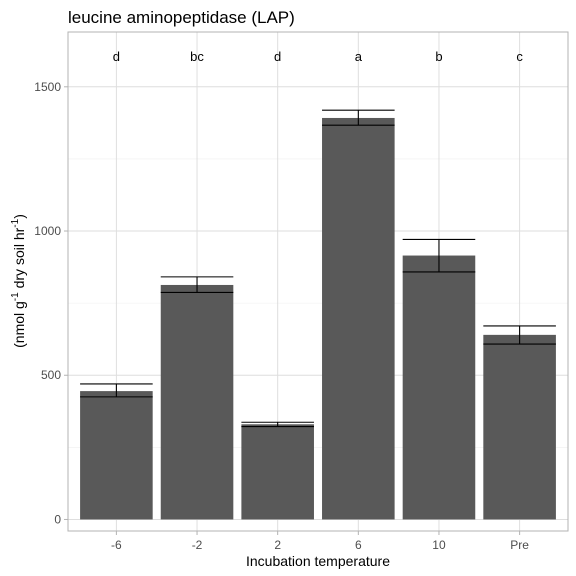  I want to click on x-tick-label: 2, so click(277, 545).